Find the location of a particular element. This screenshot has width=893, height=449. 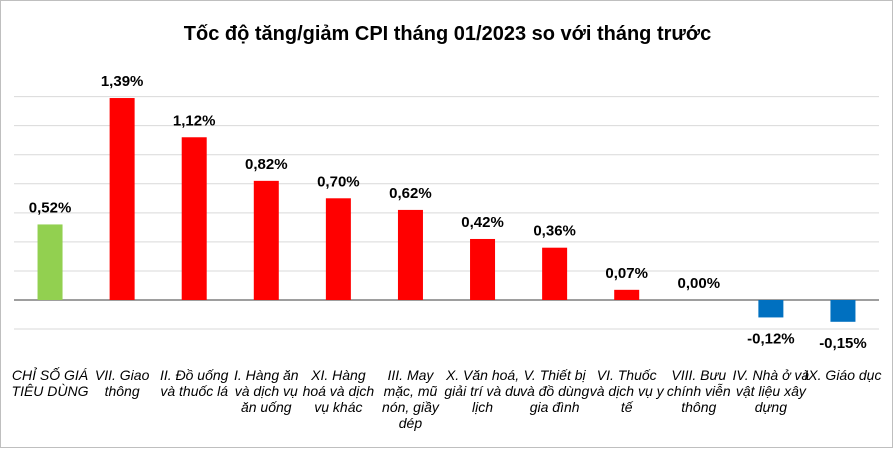

category-label: IX. Giáo dục is located at coordinates (843, 375).